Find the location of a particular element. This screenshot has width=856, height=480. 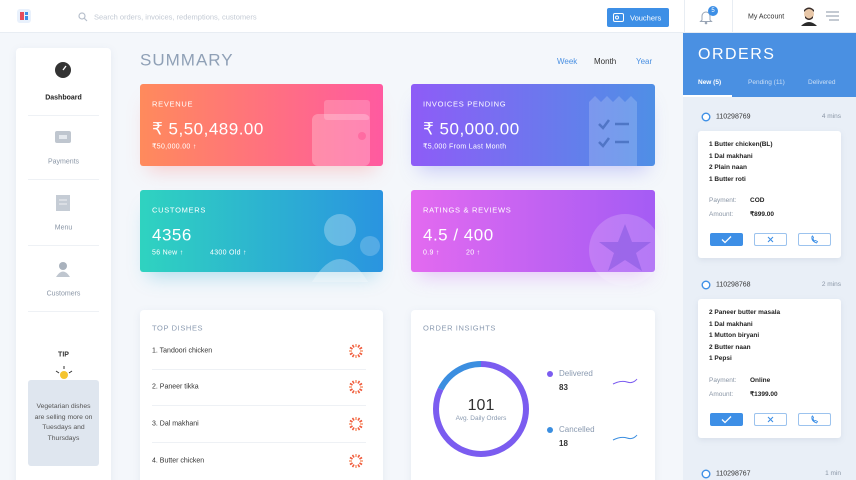

order-time: 2 mins is located at coordinates (831, 284).